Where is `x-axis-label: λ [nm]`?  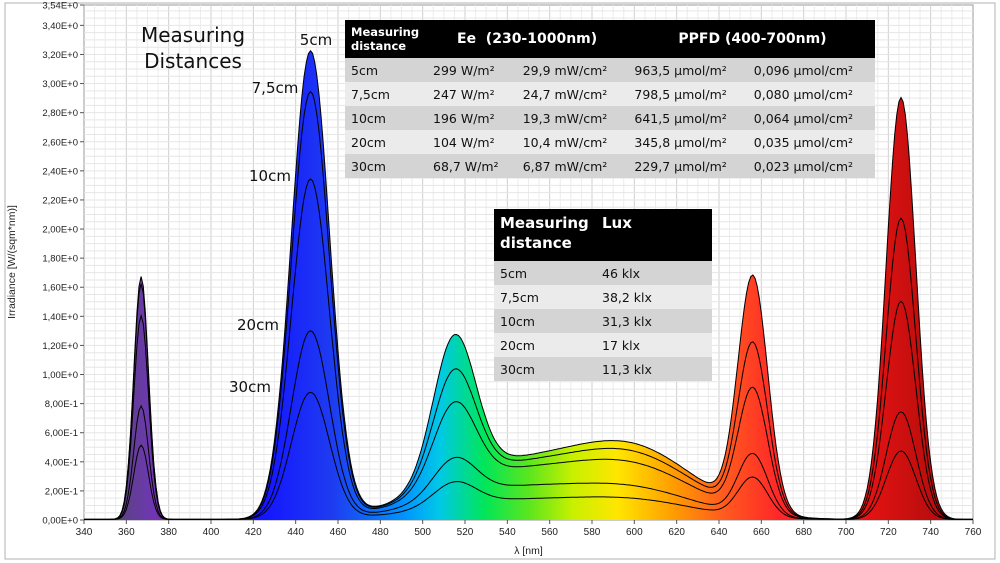 x-axis-label: λ [nm] is located at coordinates (528, 551).